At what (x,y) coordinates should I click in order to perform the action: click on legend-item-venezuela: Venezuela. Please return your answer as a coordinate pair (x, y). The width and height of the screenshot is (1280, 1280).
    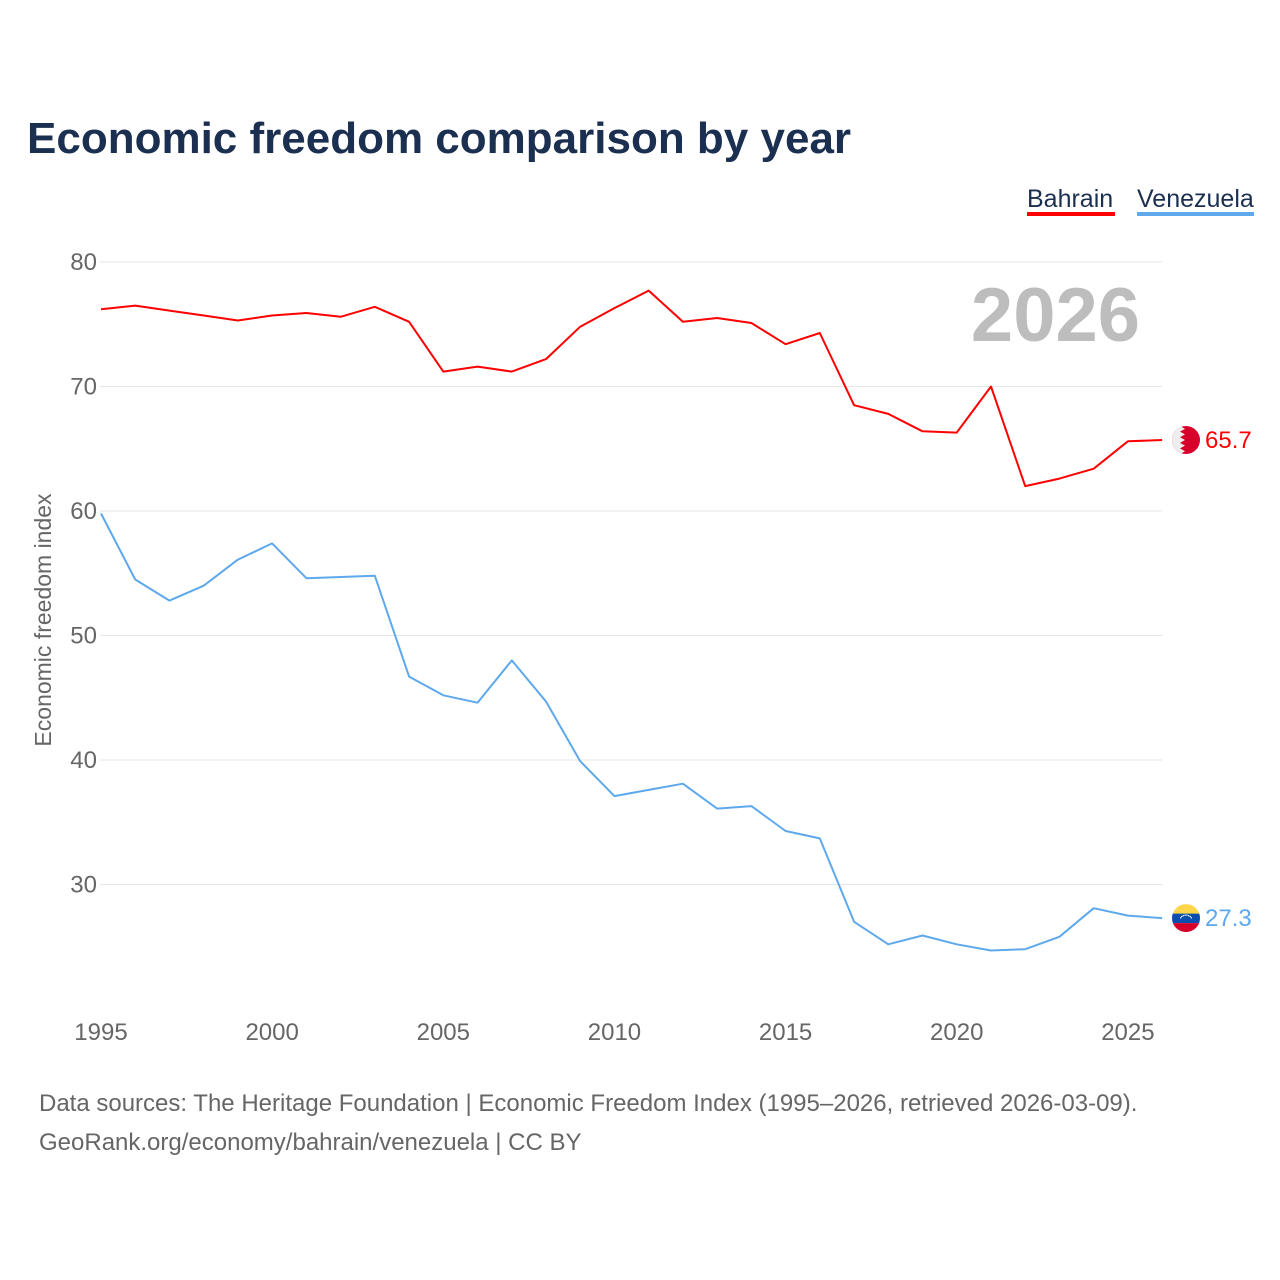
    Looking at the image, I should click on (1195, 200).